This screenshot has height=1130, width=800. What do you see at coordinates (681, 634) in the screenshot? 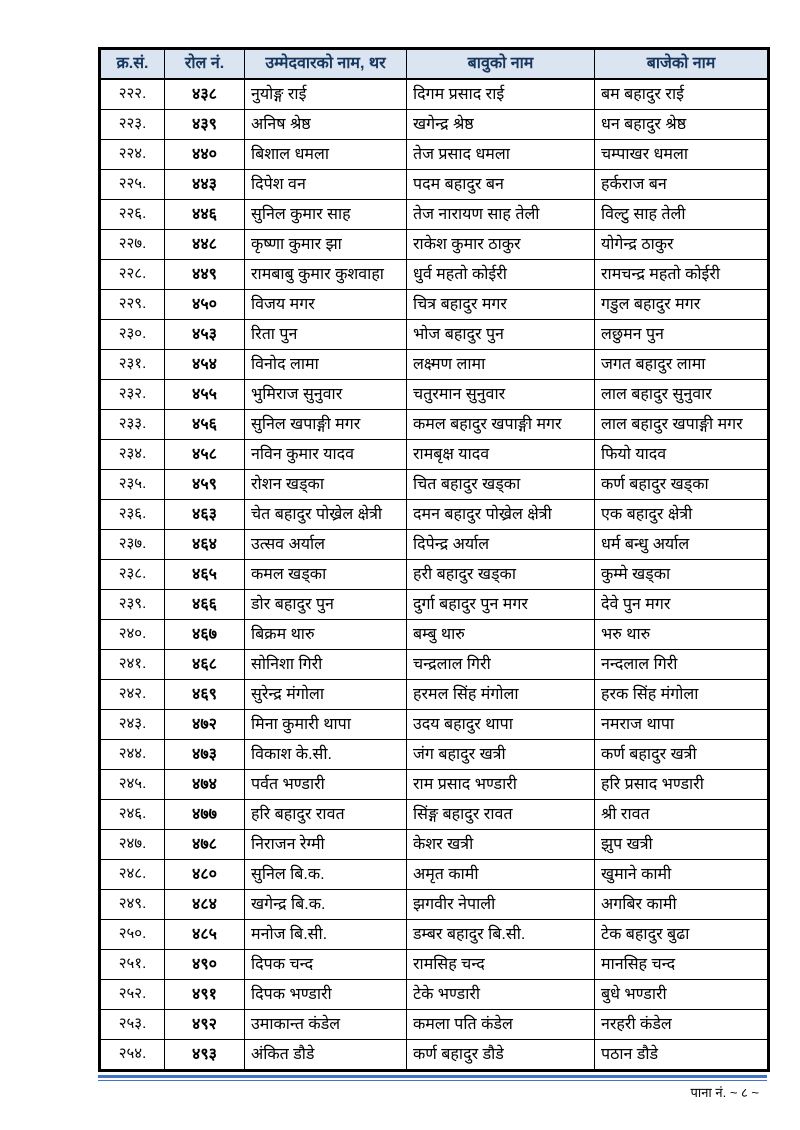
I see `cell-grandfather-name: भरु थारु` at bounding box center [681, 634].